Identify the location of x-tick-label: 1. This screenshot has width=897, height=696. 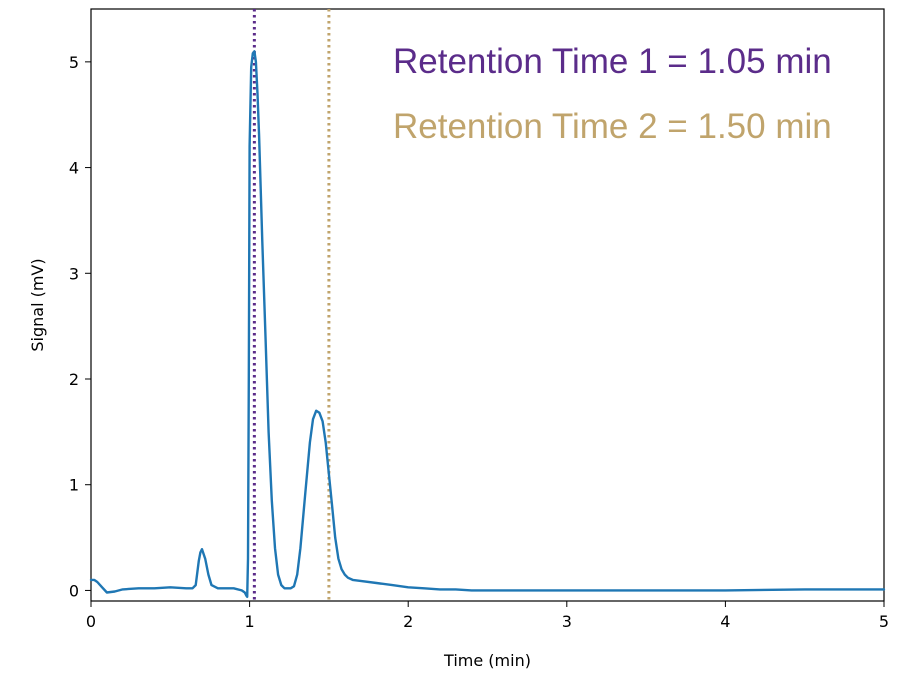
(250, 621).